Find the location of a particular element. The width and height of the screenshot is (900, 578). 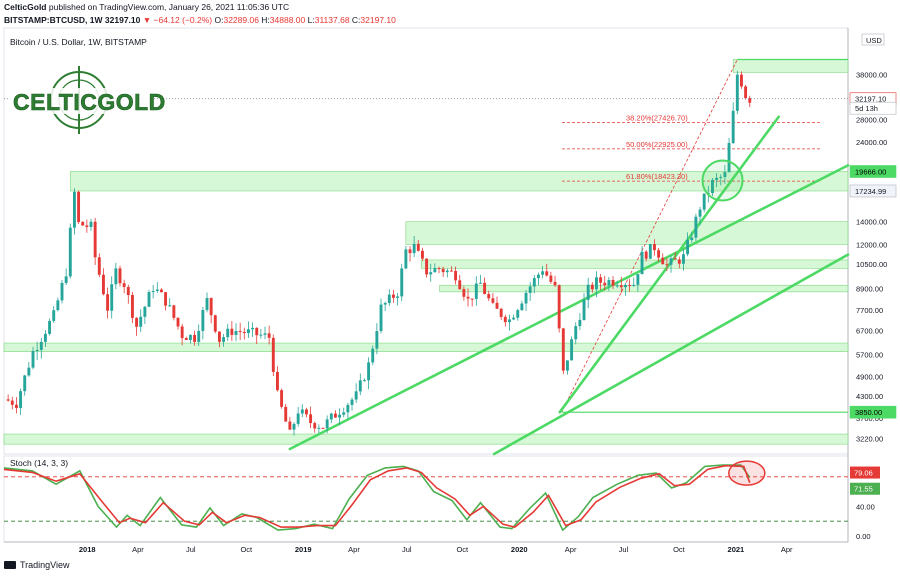

stochastic-oscillator: 40.00 0.00 79.06 71.55 is located at coordinates (441, 500).